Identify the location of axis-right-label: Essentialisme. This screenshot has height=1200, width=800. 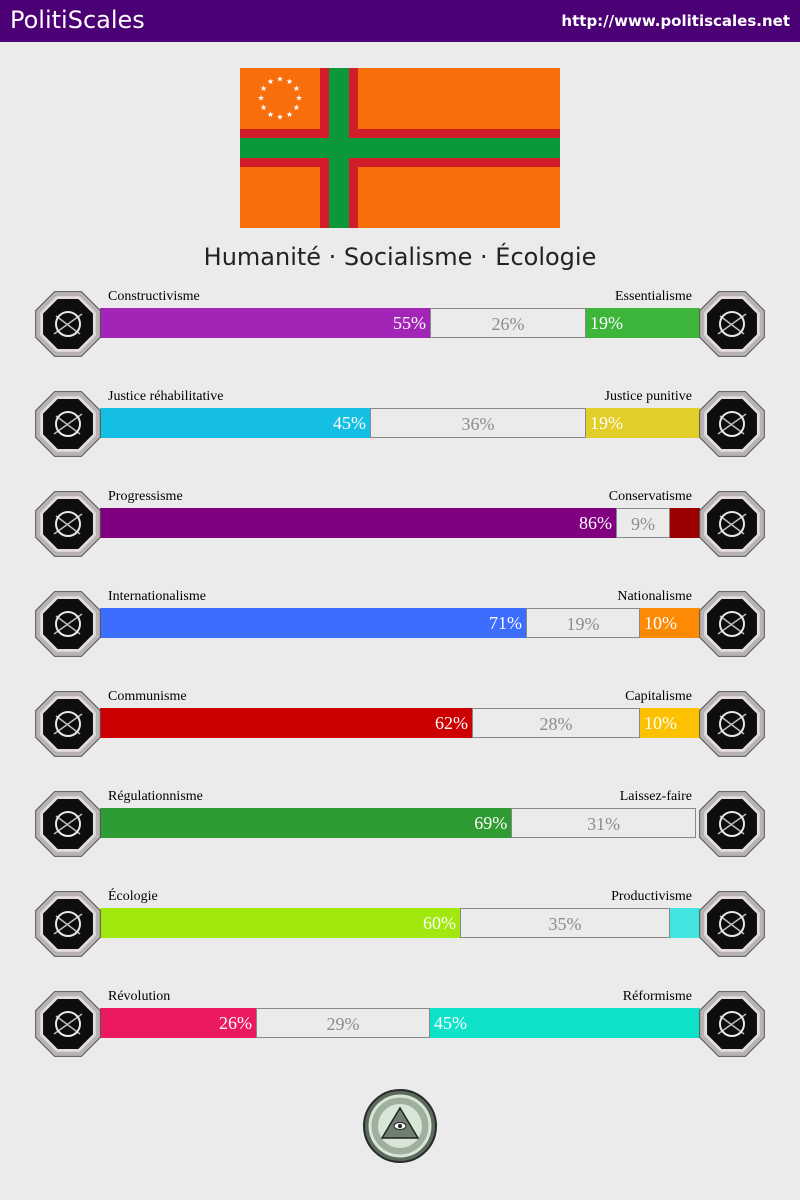
(653, 296).